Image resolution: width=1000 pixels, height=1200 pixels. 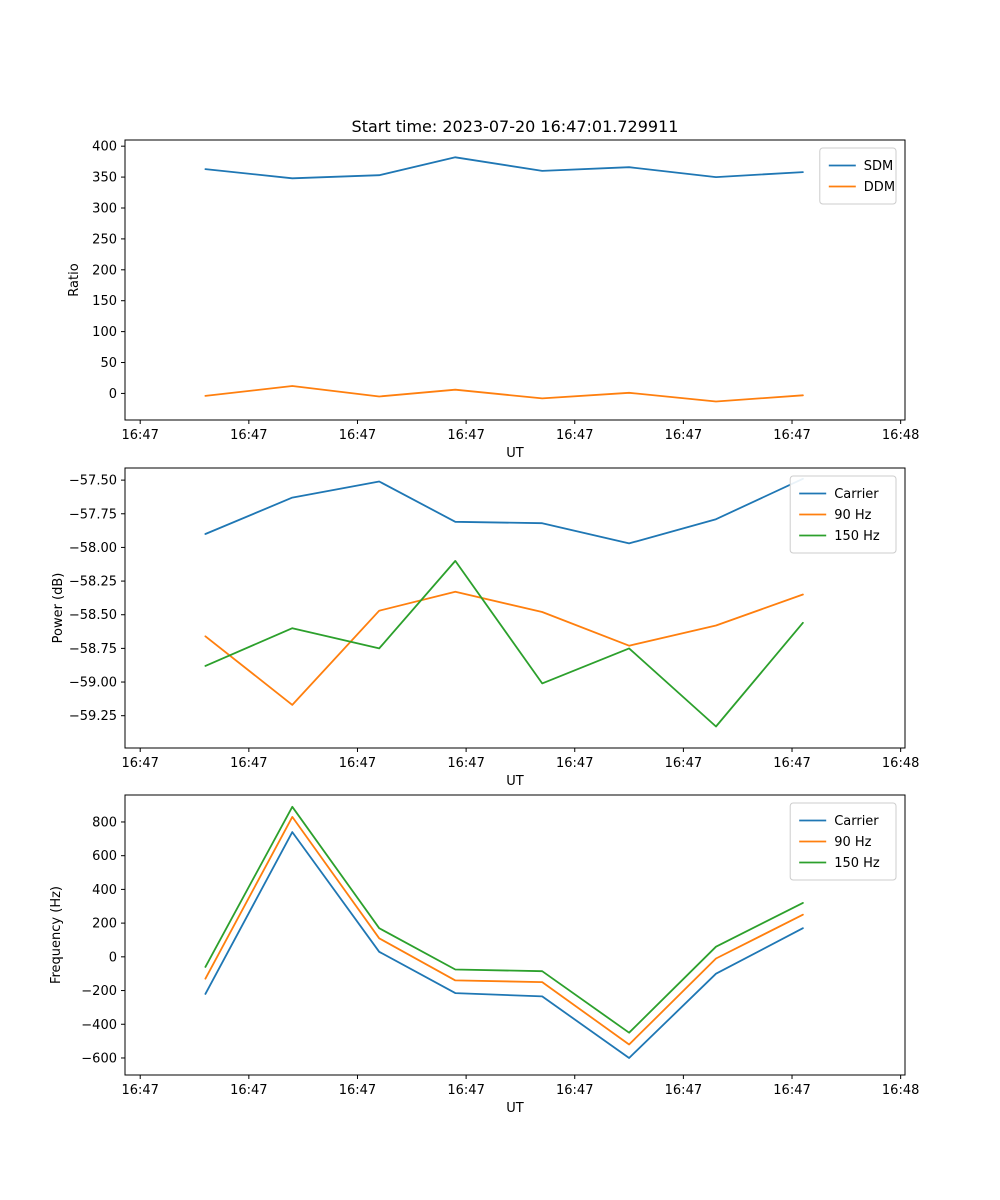 I want to click on y-tick-label: −58.50, so click(x=93, y=615).